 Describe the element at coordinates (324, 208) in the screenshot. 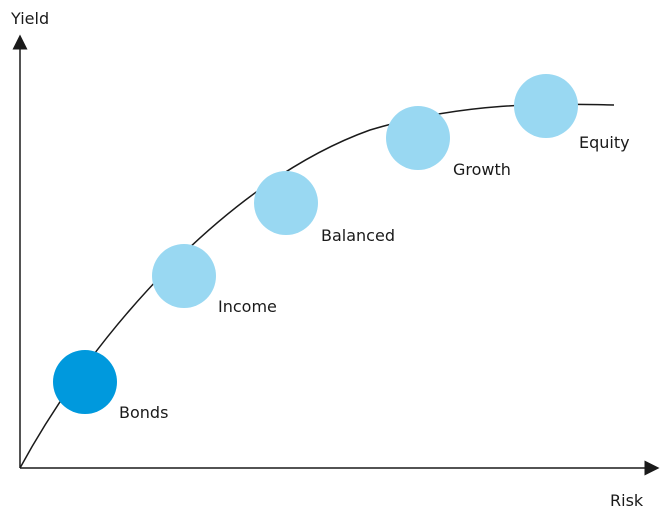

I see `node-balanced: Balanced` at that location.